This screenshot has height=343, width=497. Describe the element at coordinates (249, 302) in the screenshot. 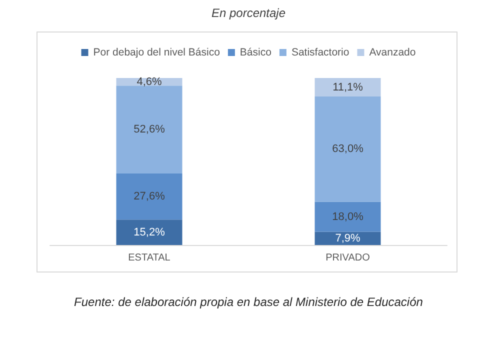

I see `source-note: Fuente: de elaboración propia en base al Ministerio de Educación` at that location.